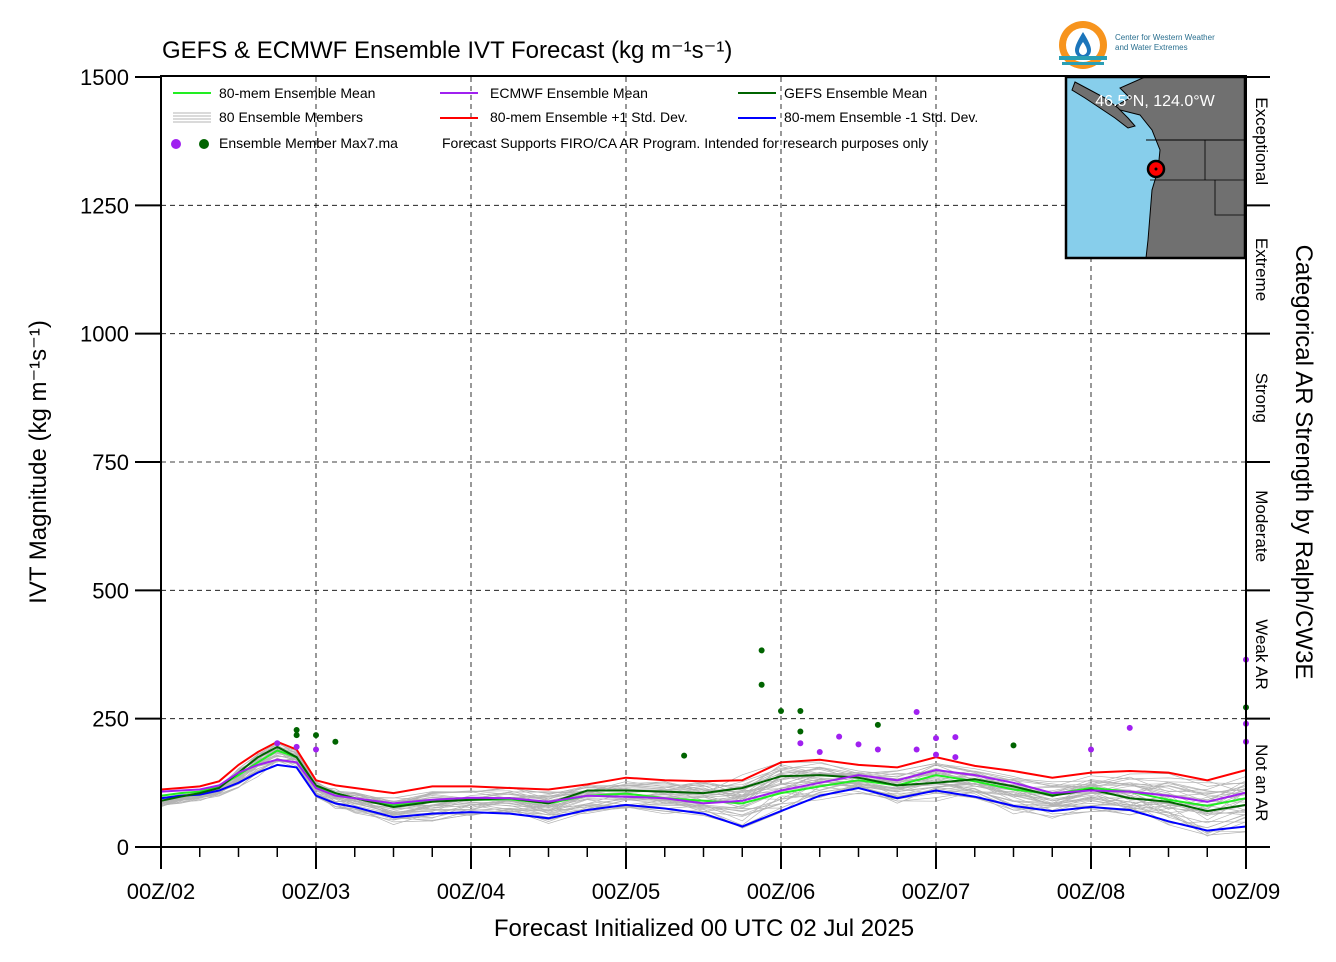  I want to click on y-tick-label: 1250, so click(104, 205).